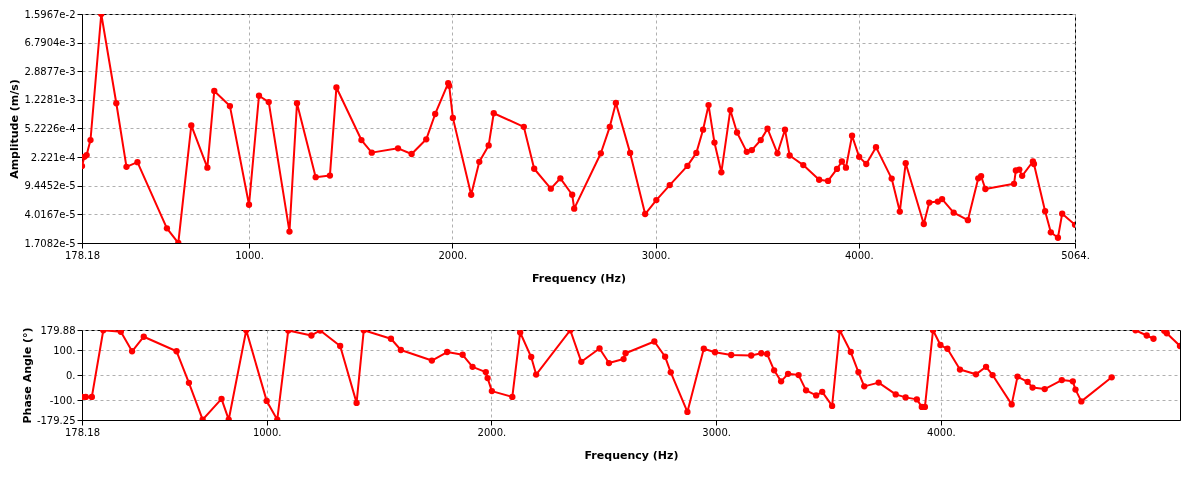 Image resolution: width=1194 pixels, height=502 pixels. Describe the element at coordinates (50, 100) in the screenshot. I see `y-tick-label: 1.2281e-3` at that location.